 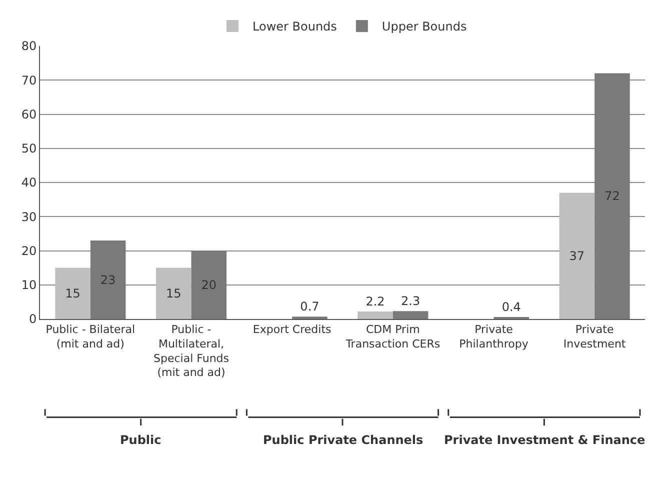 What do you see at coordinates (29, 285) in the screenshot?
I see `y-tick-label: 10` at bounding box center [29, 285].